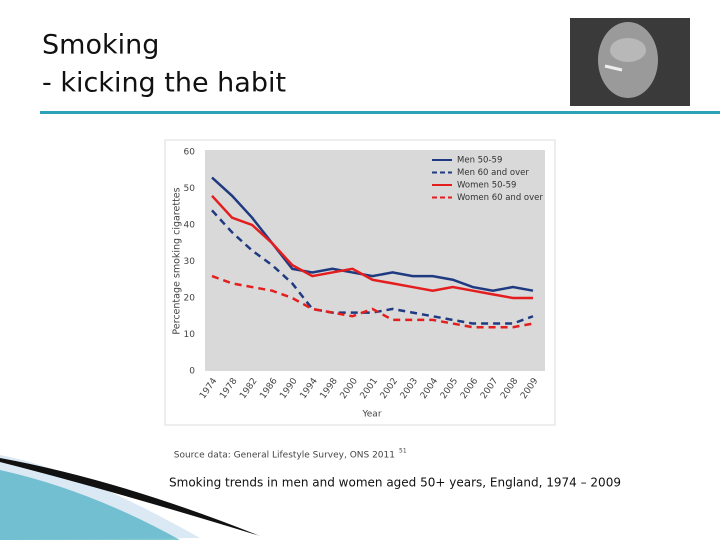 The width and height of the screenshot is (720, 540). Describe the element at coordinates (380, 112) in the screenshot. I see `title-rule` at that location.